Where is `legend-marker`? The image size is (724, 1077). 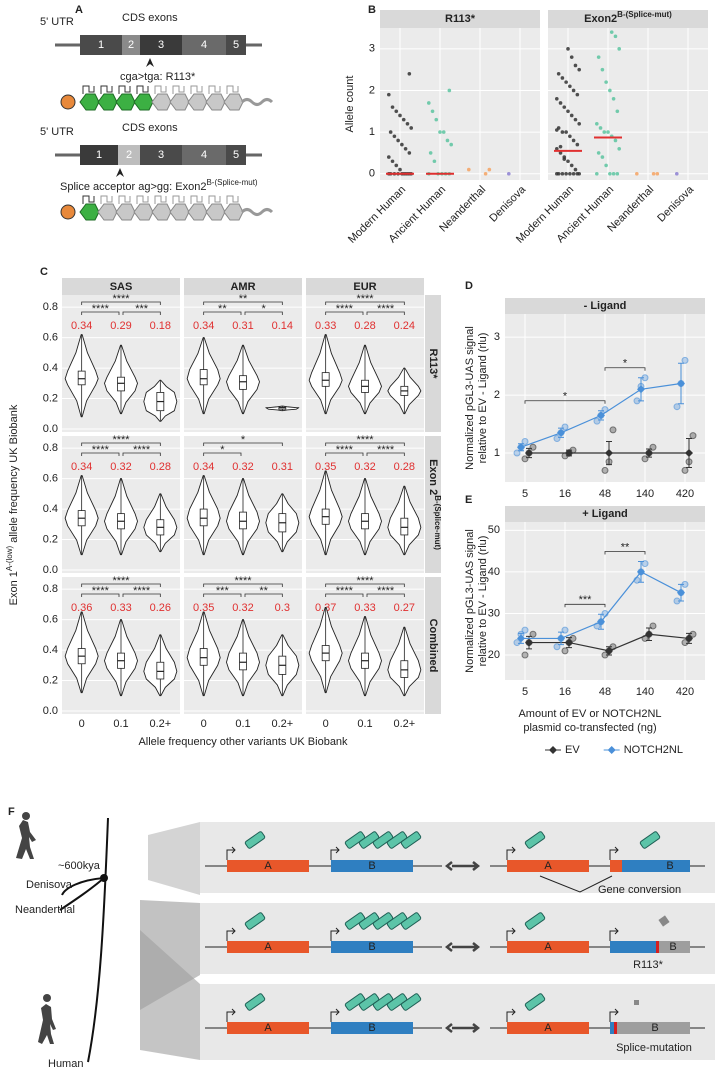
legend-marker is located at coordinates (553, 750).